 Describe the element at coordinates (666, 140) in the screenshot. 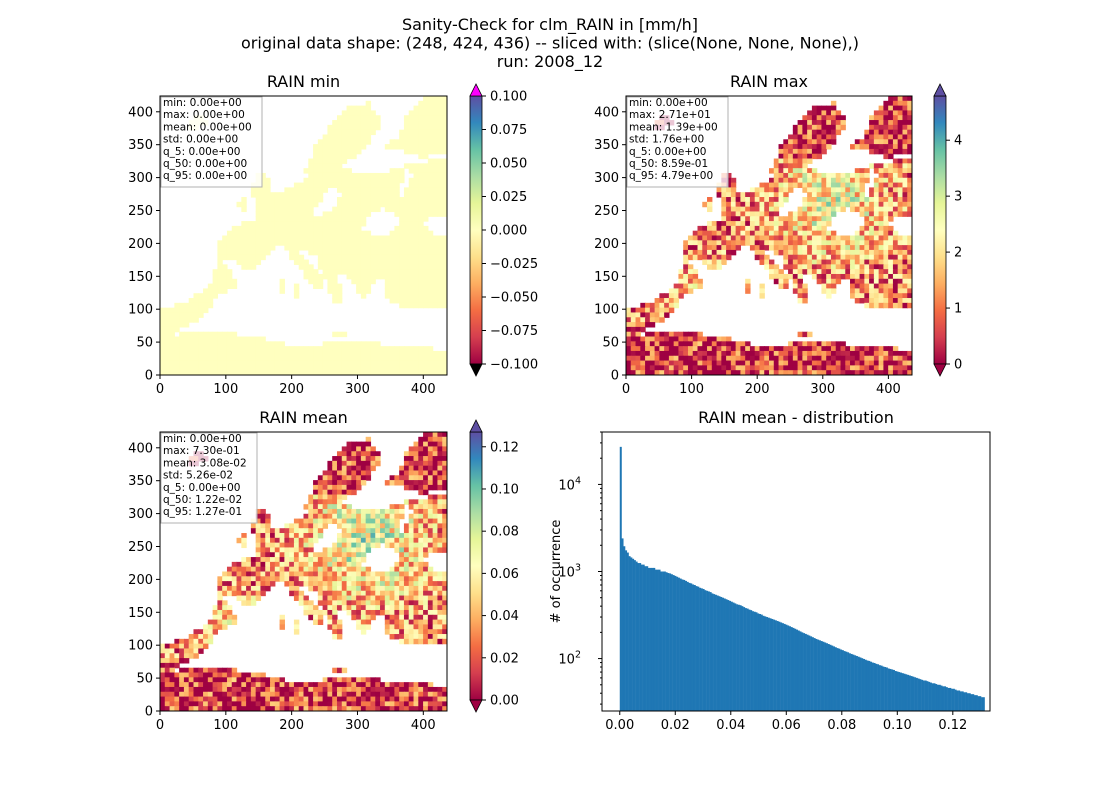

I see `stats-line: std: 1.76e+00` at that location.